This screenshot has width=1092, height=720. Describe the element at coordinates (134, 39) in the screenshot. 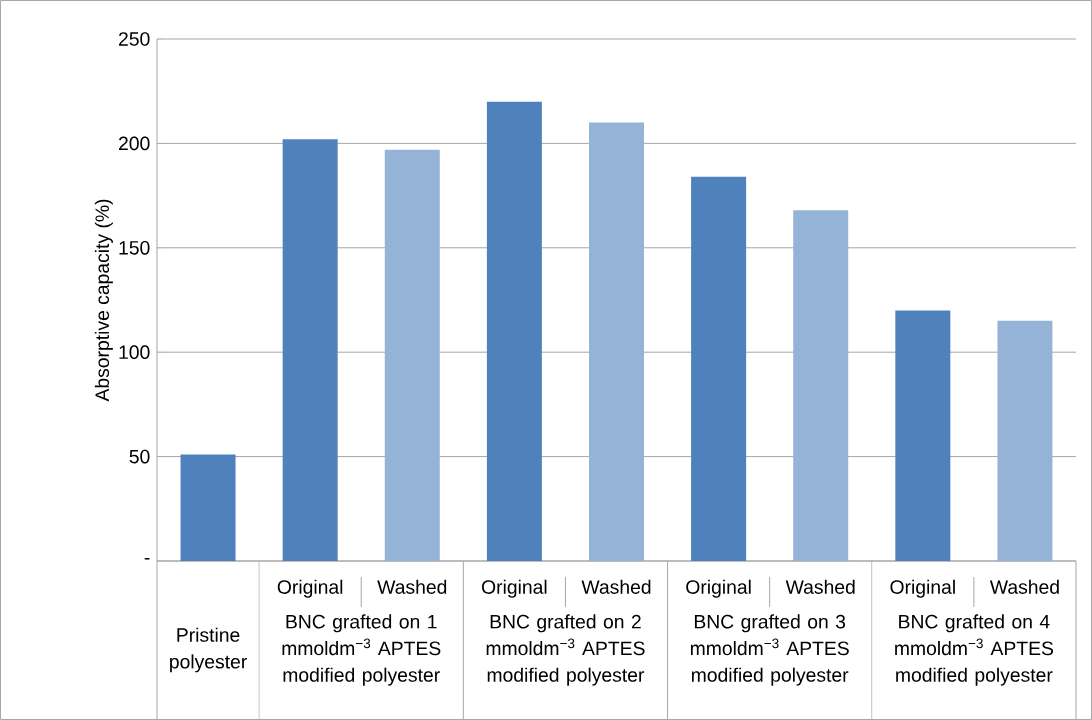

I see `y-tick-label: 250` at that location.